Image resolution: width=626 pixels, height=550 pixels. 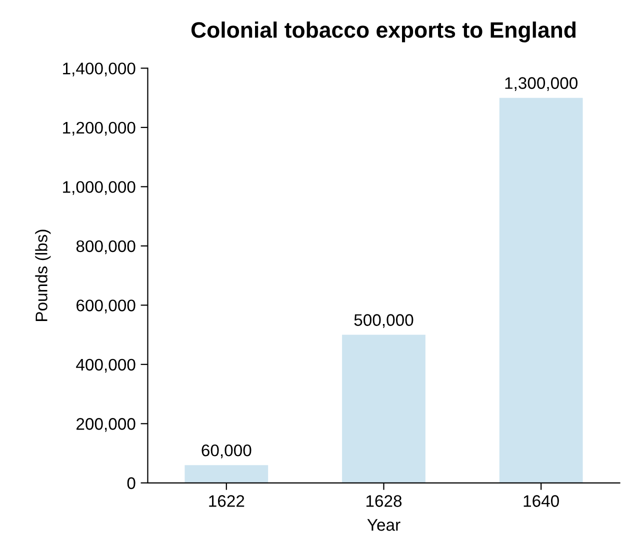 I want to click on data-label: 500,000, so click(x=384, y=321).